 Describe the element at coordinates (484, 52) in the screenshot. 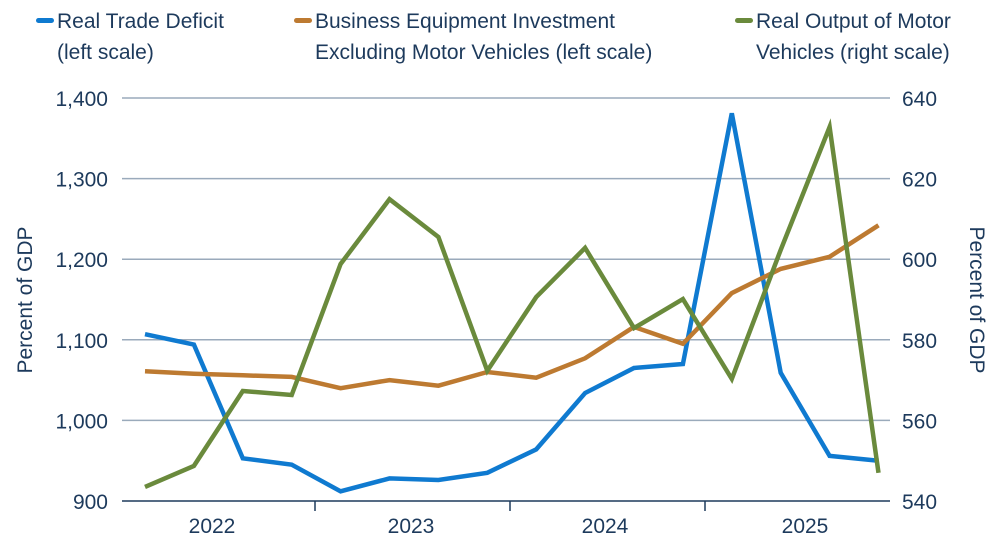

I see `legend-label: Excluding Motor Vehicles (left scale)` at that location.